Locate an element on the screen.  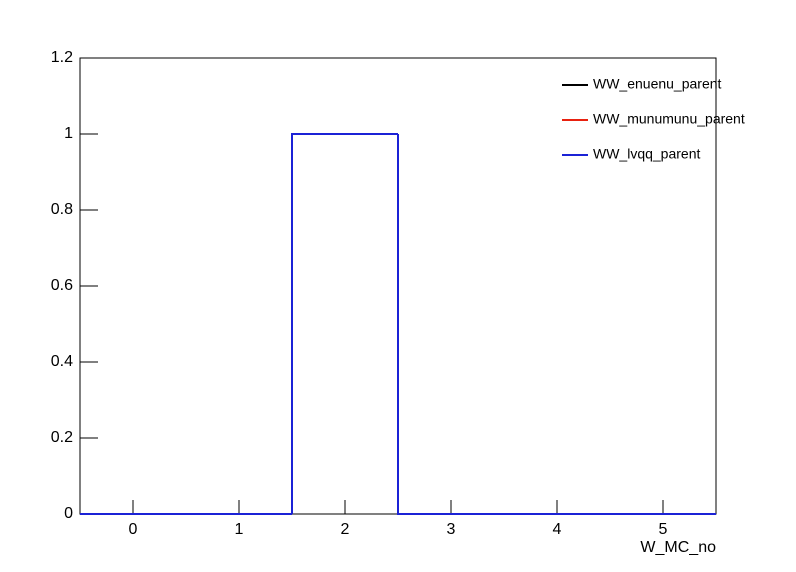
x-tick-label: 5 is located at coordinates (663, 529).